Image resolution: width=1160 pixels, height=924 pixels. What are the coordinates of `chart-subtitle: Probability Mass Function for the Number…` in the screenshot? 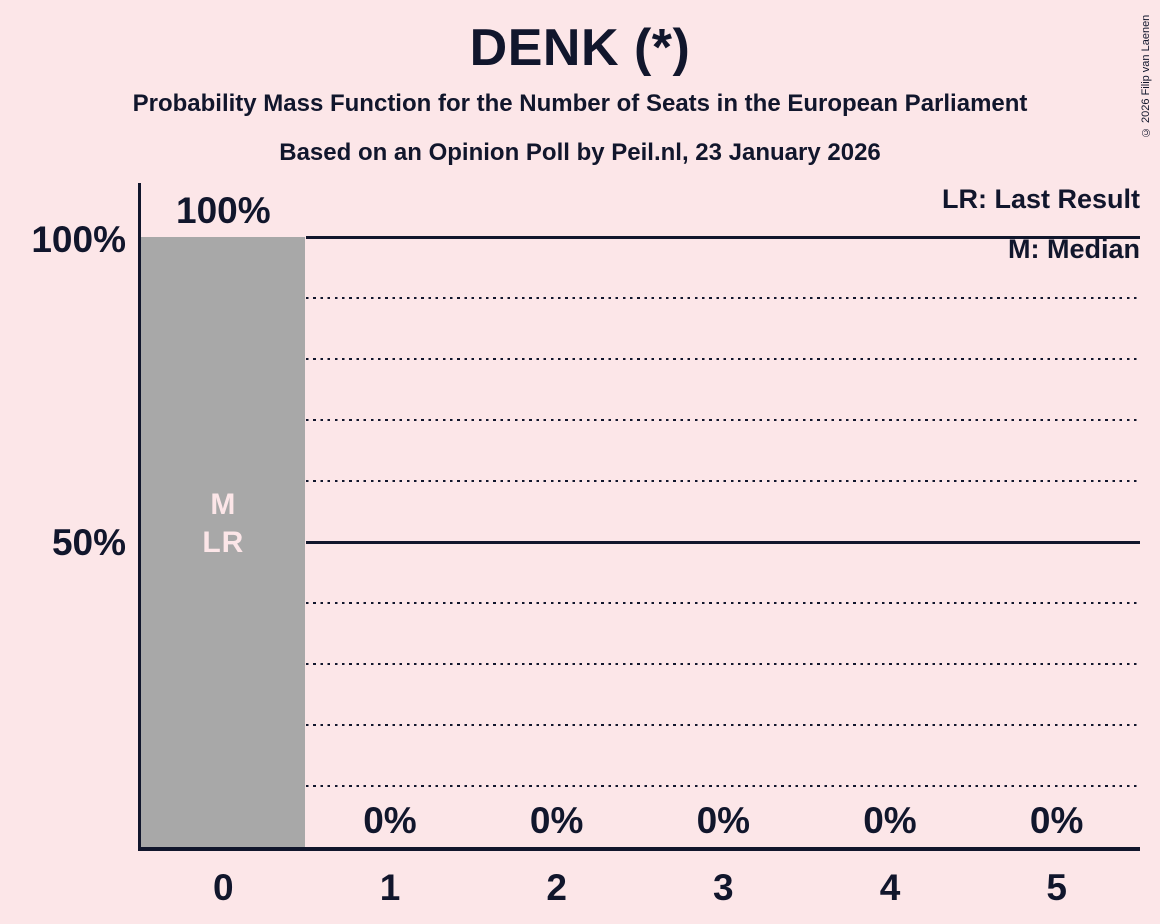 It's located at (580, 103).